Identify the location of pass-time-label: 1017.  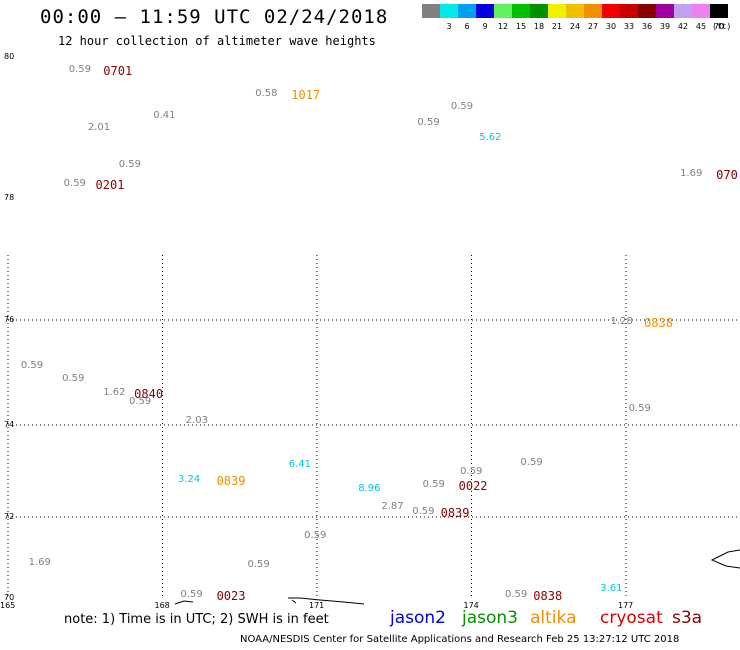
(306, 95).